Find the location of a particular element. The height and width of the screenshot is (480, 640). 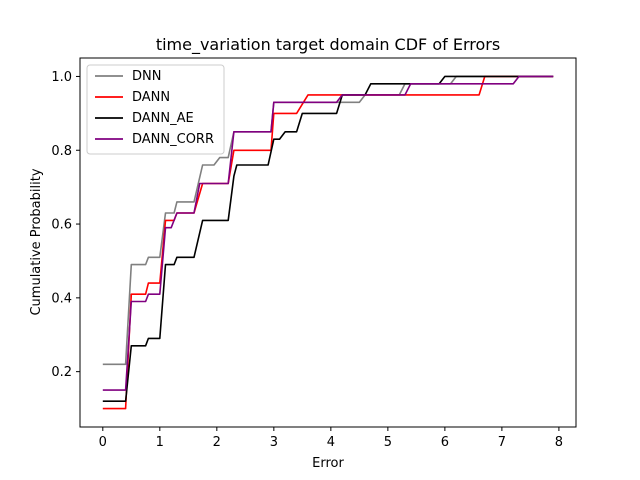

x-tick-label: 5 is located at coordinates (388, 442).